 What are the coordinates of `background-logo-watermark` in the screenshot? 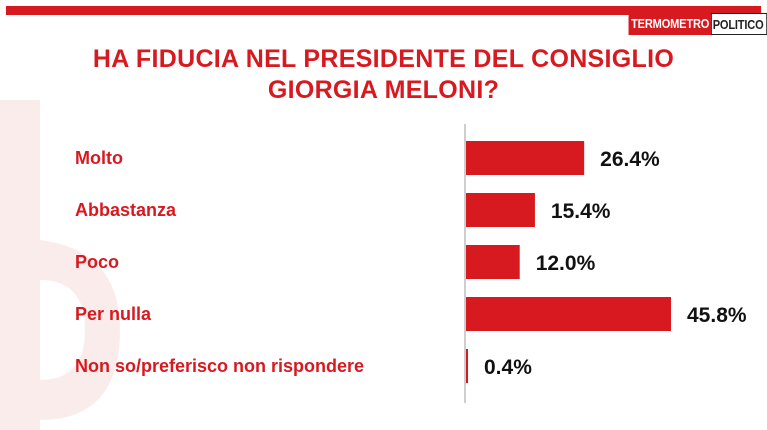 It's located at (60, 265).